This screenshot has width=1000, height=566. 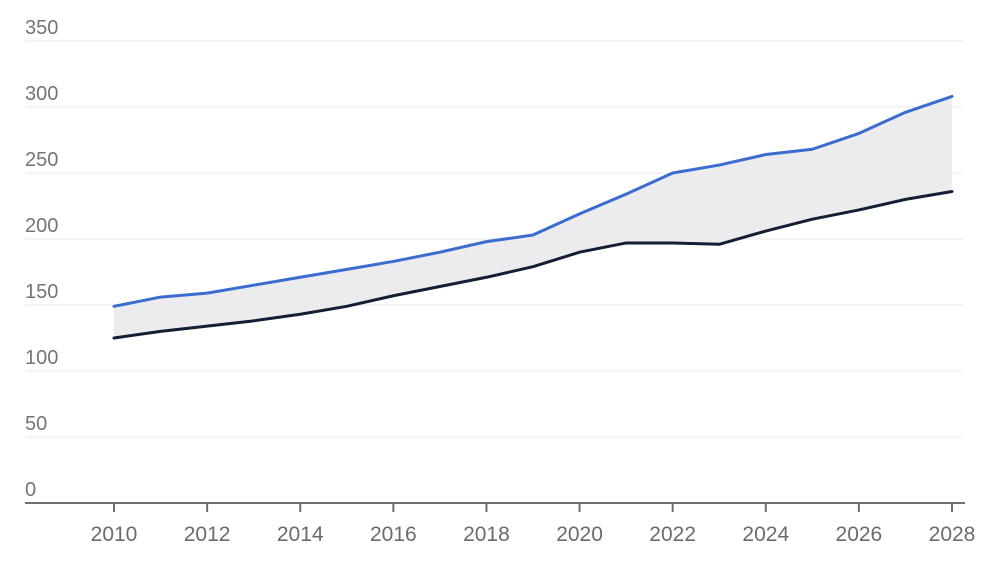 I want to click on x-axis-label: 2018, so click(x=486, y=534).